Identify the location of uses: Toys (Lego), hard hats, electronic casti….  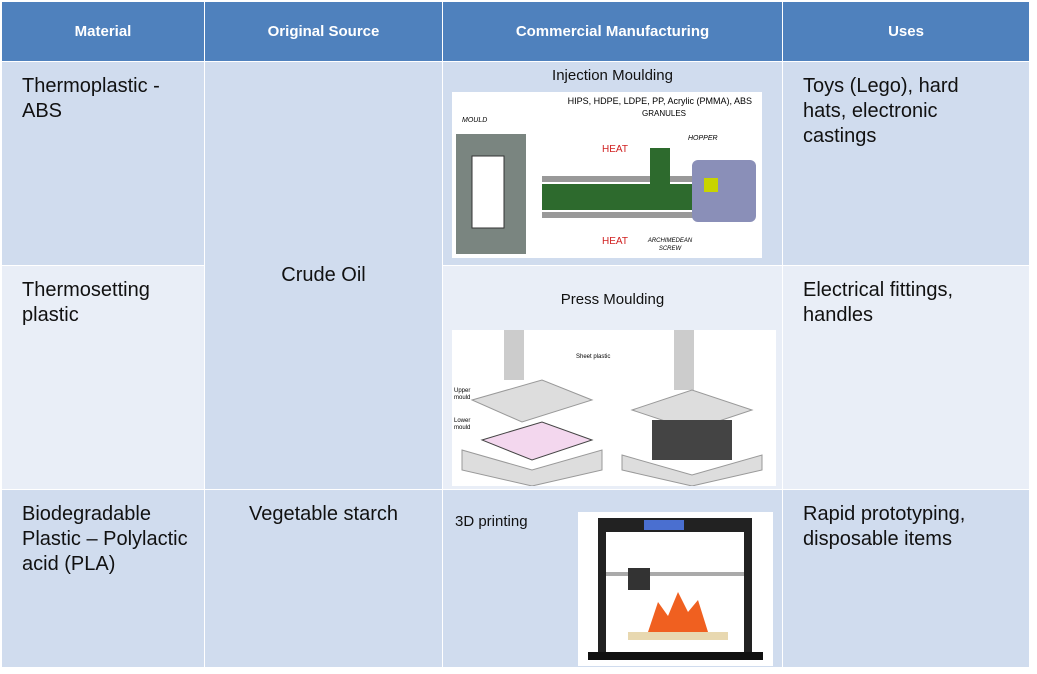
(881, 111).